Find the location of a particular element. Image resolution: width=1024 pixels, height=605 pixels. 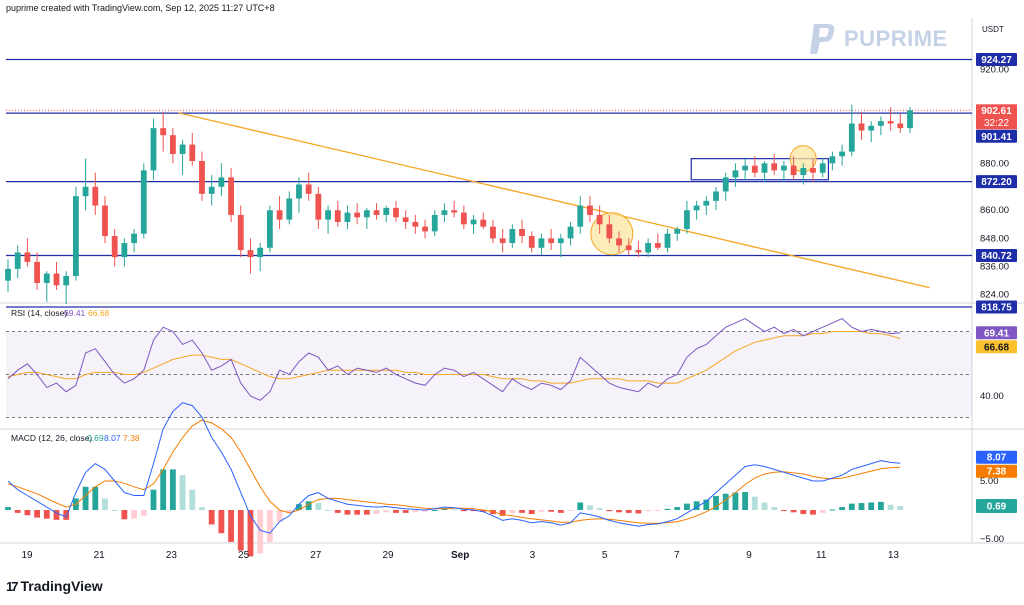

last-price-tag-bg is located at coordinates (996, 117).